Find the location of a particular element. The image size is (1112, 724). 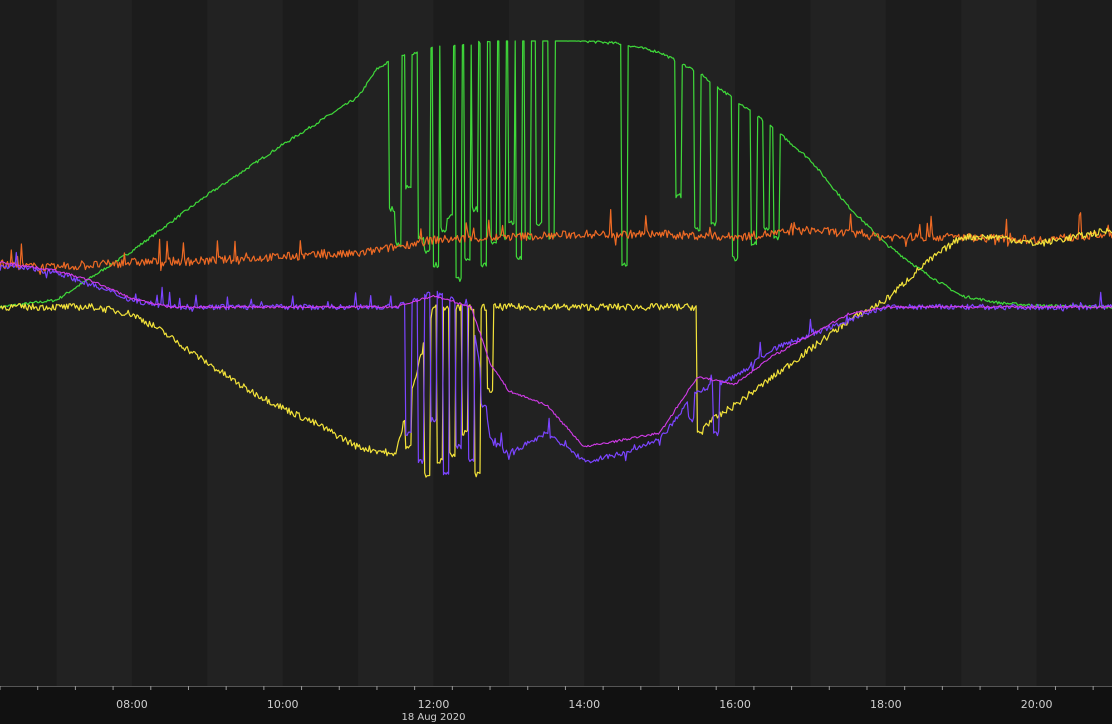

series-orange-line is located at coordinates (556, 242).